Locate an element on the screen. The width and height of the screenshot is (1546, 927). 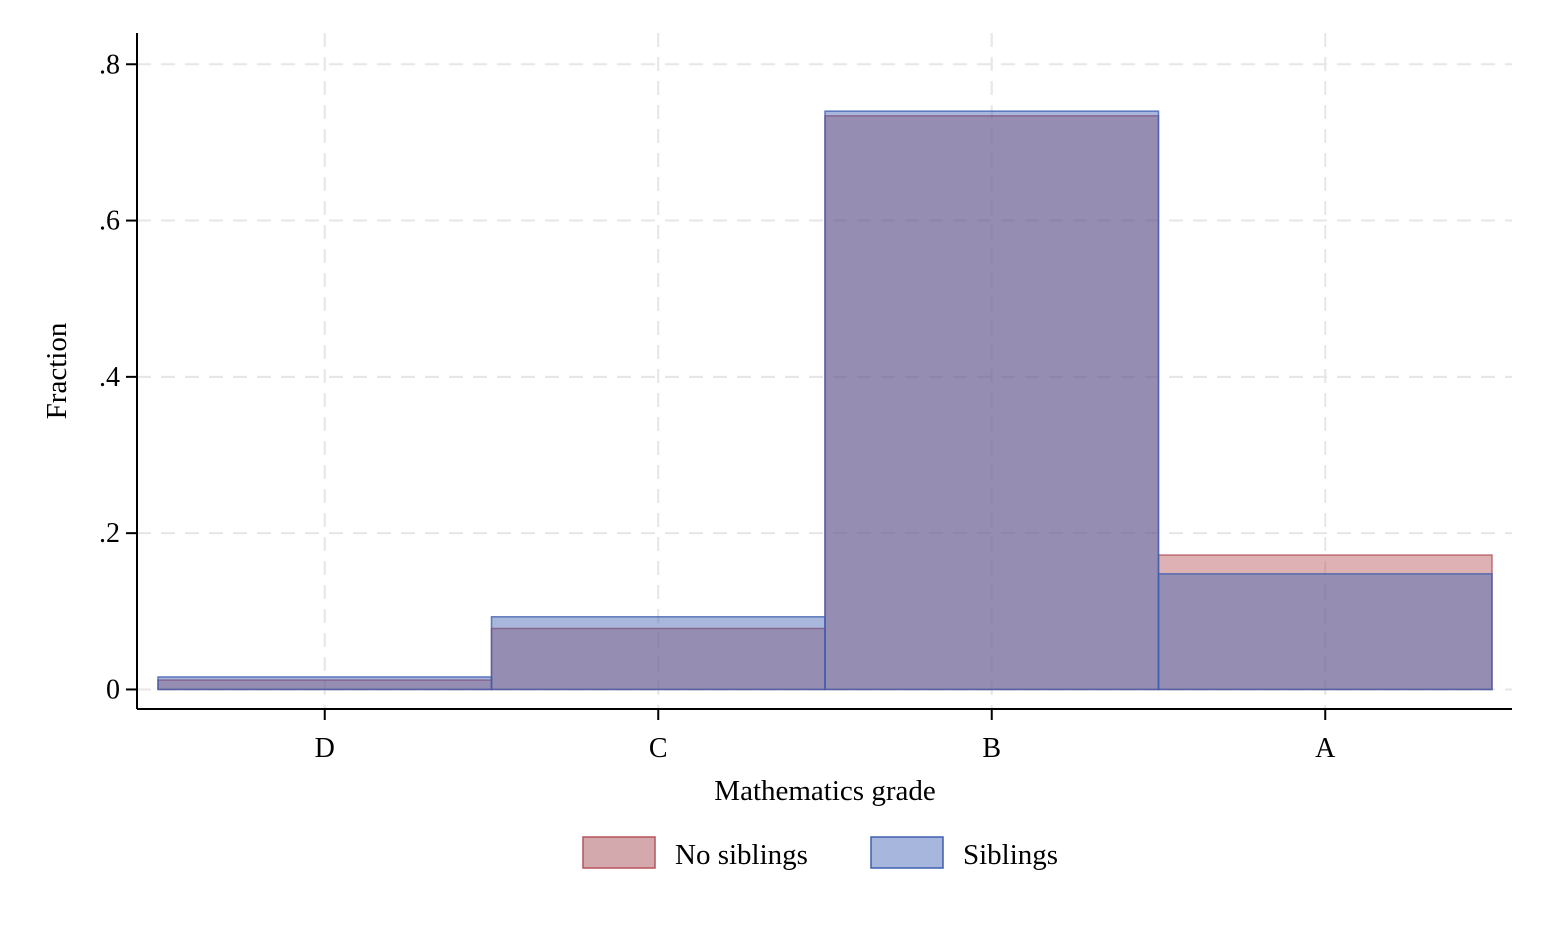
legend-swatch-no-siblings is located at coordinates (619, 852).